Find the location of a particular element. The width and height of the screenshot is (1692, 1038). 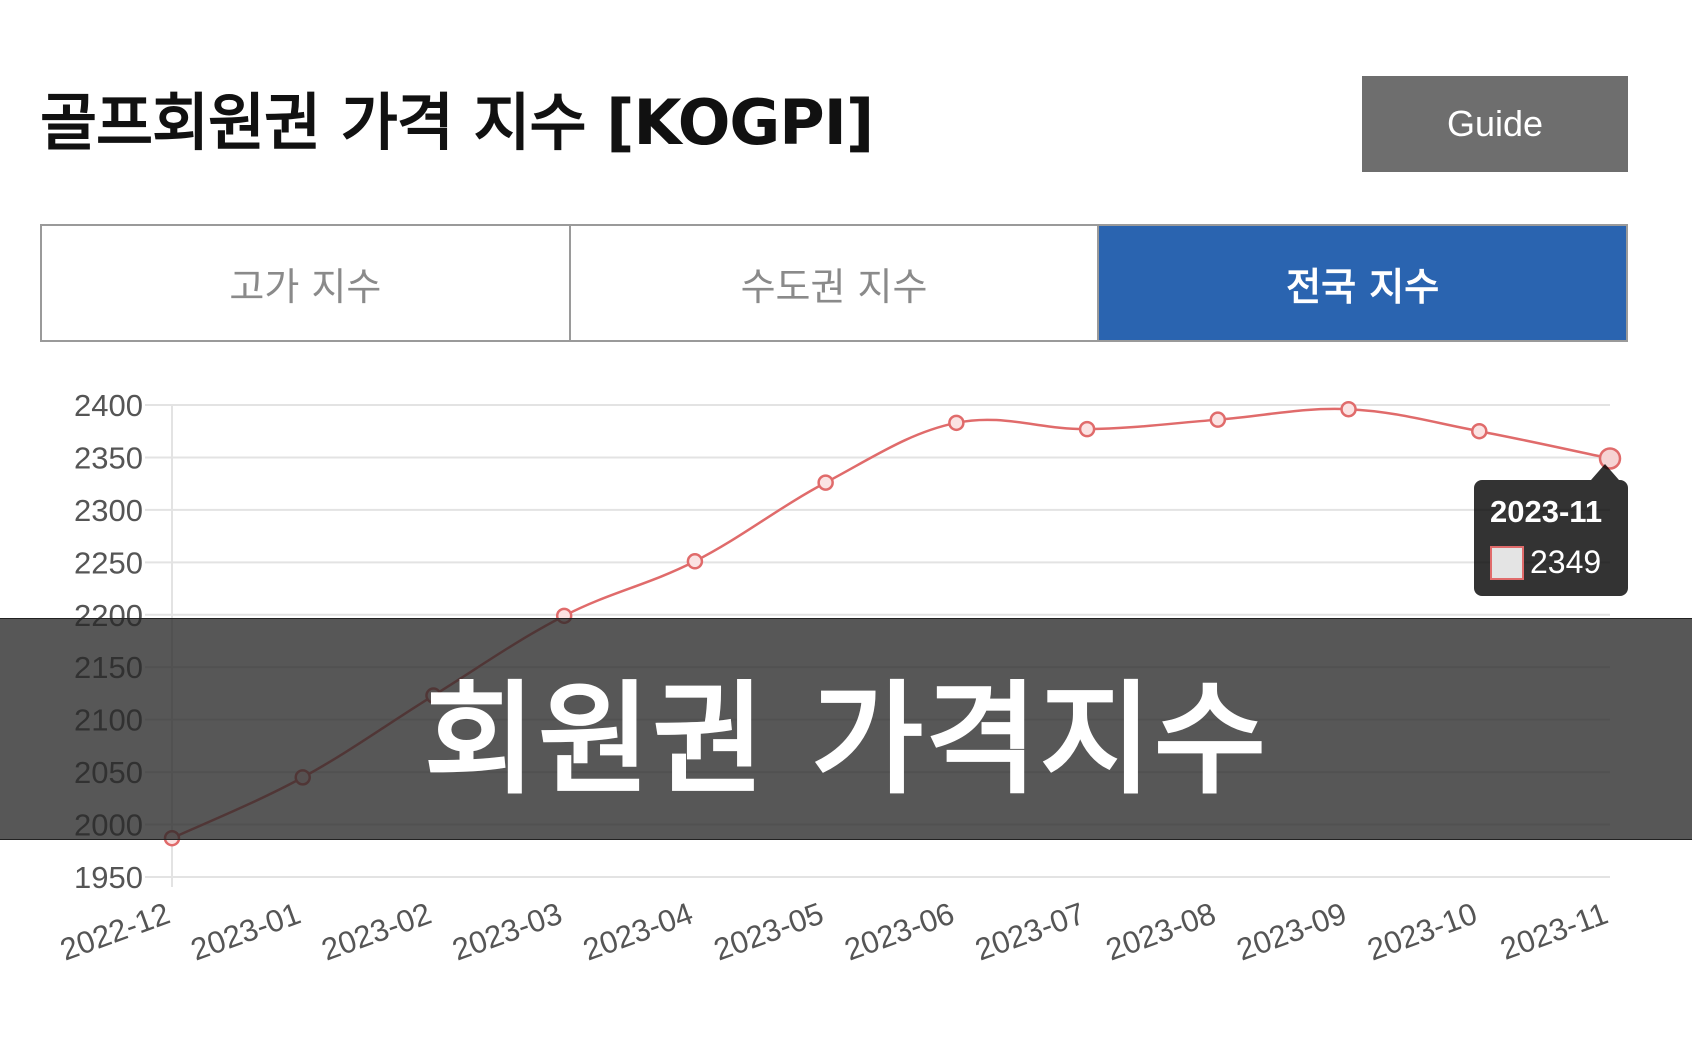

x-tick-label: 2023-07 is located at coordinates (1030, 932).